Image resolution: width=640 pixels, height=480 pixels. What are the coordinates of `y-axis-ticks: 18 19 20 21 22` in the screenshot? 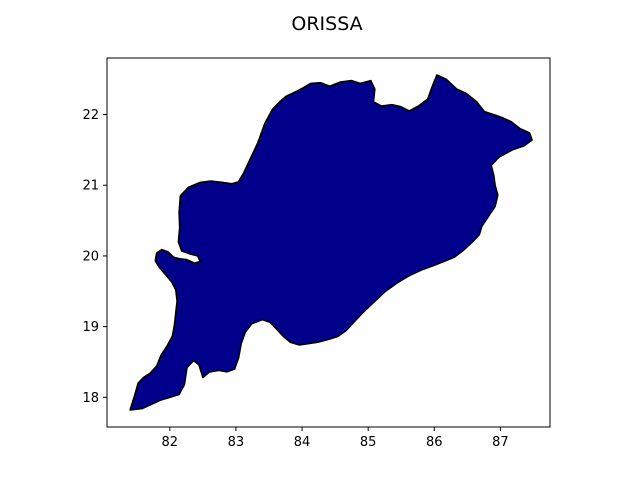 It's located at (94, 257).